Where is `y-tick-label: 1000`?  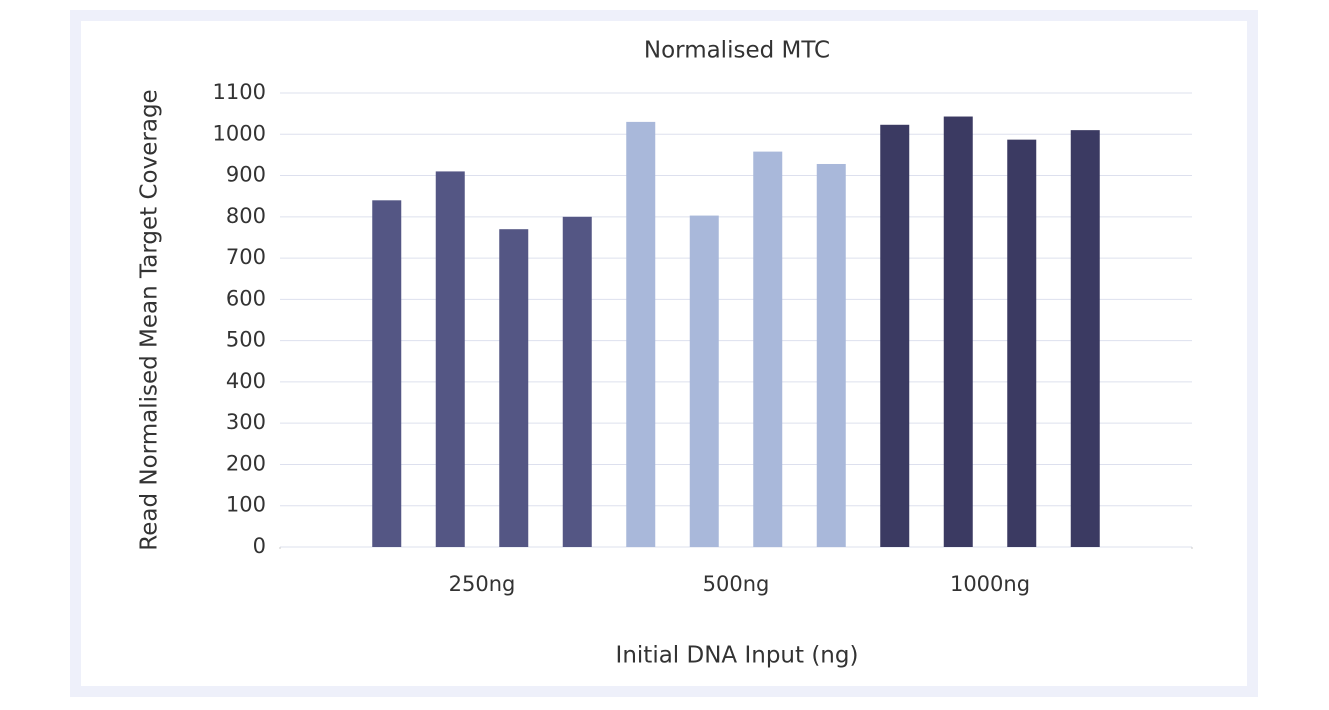
y-tick-label: 1000 is located at coordinates (239, 133).